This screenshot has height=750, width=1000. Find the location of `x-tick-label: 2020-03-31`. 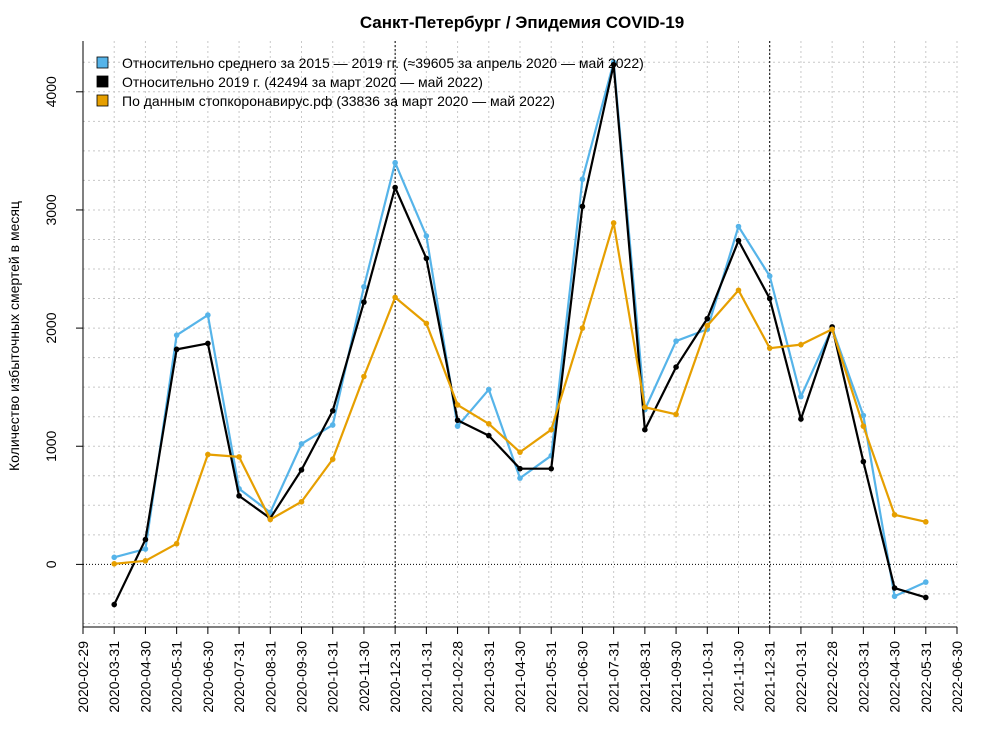

x-tick-label: 2020-03-31 is located at coordinates (114, 677).